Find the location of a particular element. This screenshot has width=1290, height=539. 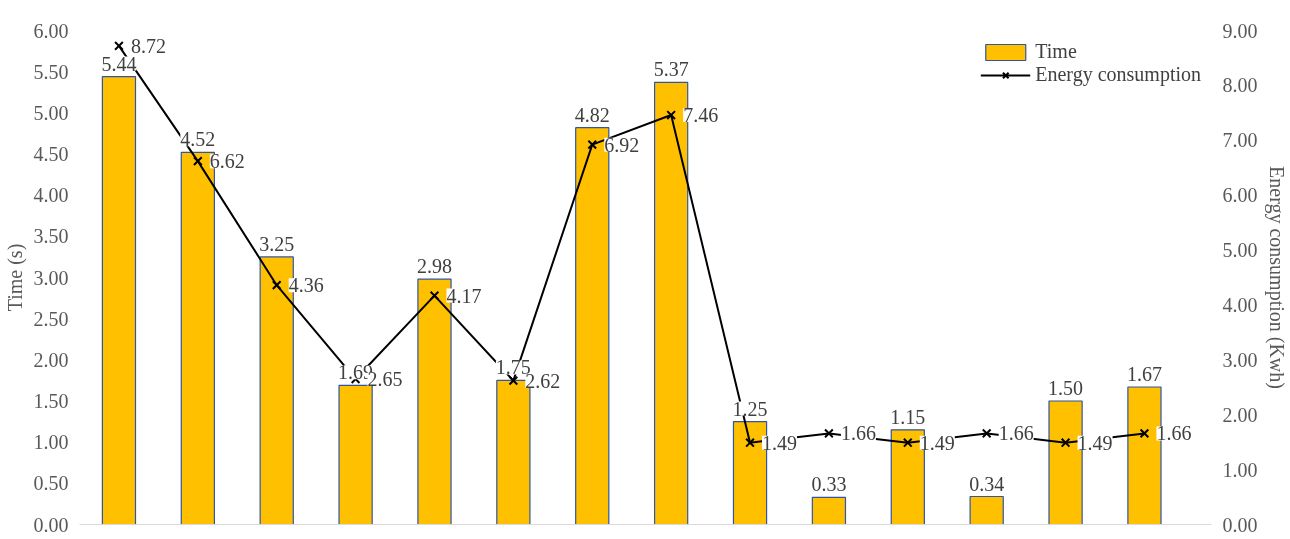

data-label: 4.17 is located at coordinates (464, 295).